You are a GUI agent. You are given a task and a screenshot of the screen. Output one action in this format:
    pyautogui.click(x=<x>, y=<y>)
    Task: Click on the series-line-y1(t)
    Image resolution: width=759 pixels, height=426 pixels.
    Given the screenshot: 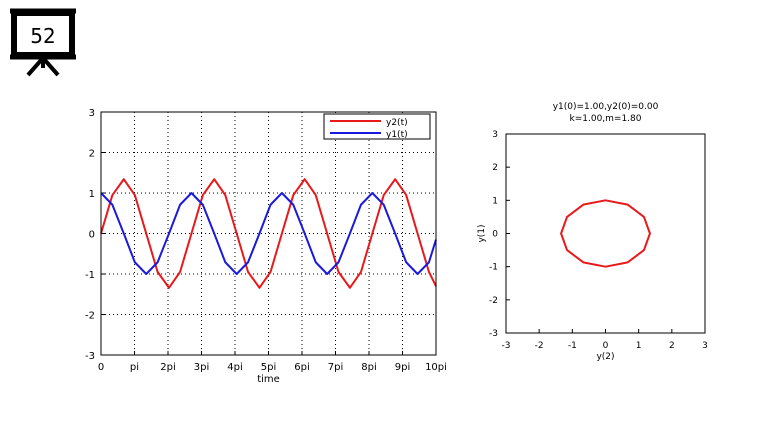 What is the action you would take?
    pyautogui.click(x=268, y=233)
    